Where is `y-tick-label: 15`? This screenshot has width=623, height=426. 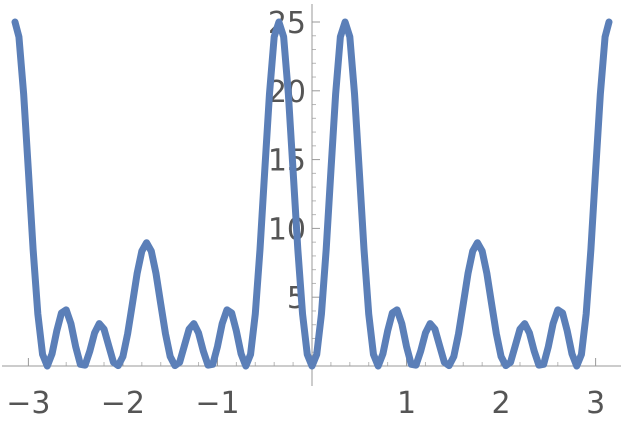 y-tick-label: 15 is located at coordinates (287, 161).